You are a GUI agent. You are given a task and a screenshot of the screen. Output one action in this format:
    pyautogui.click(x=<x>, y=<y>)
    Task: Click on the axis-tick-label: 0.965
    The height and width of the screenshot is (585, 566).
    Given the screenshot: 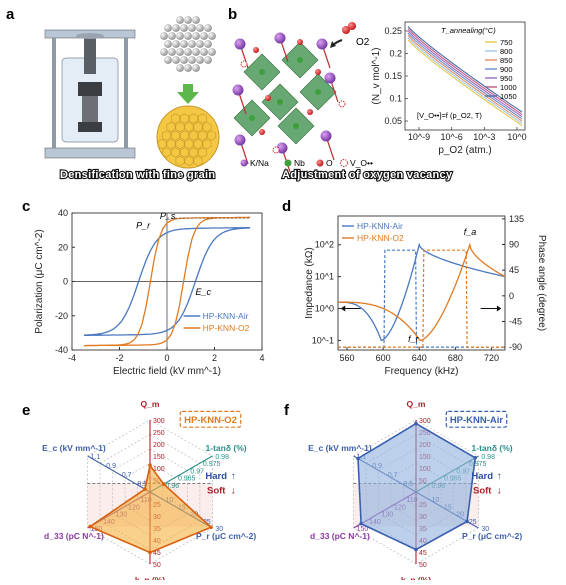 What is the action you would take?
    pyautogui.click(x=187, y=479)
    